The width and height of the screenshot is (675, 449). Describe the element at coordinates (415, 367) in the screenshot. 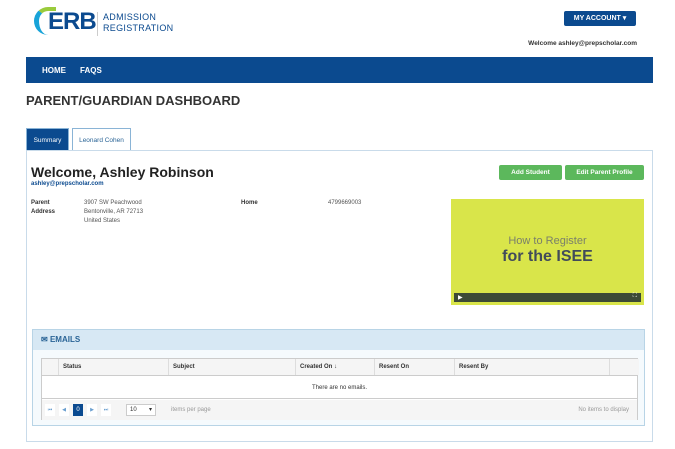

I see `column-header-resent-on: Resent On` at that location.